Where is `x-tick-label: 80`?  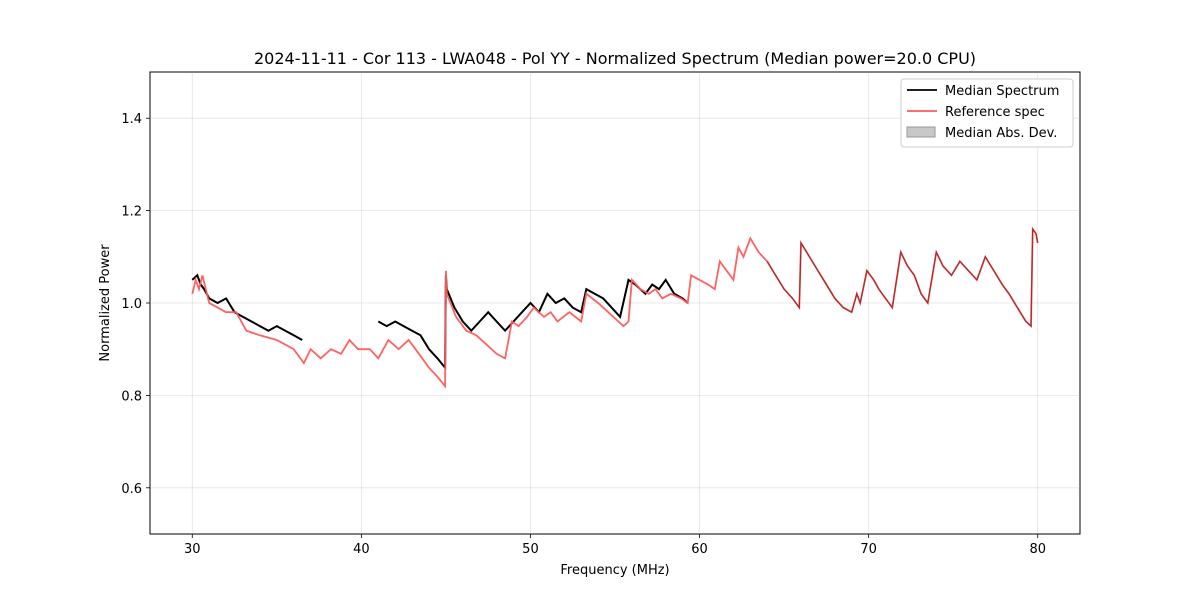 x-tick-label: 80 is located at coordinates (1037, 549).